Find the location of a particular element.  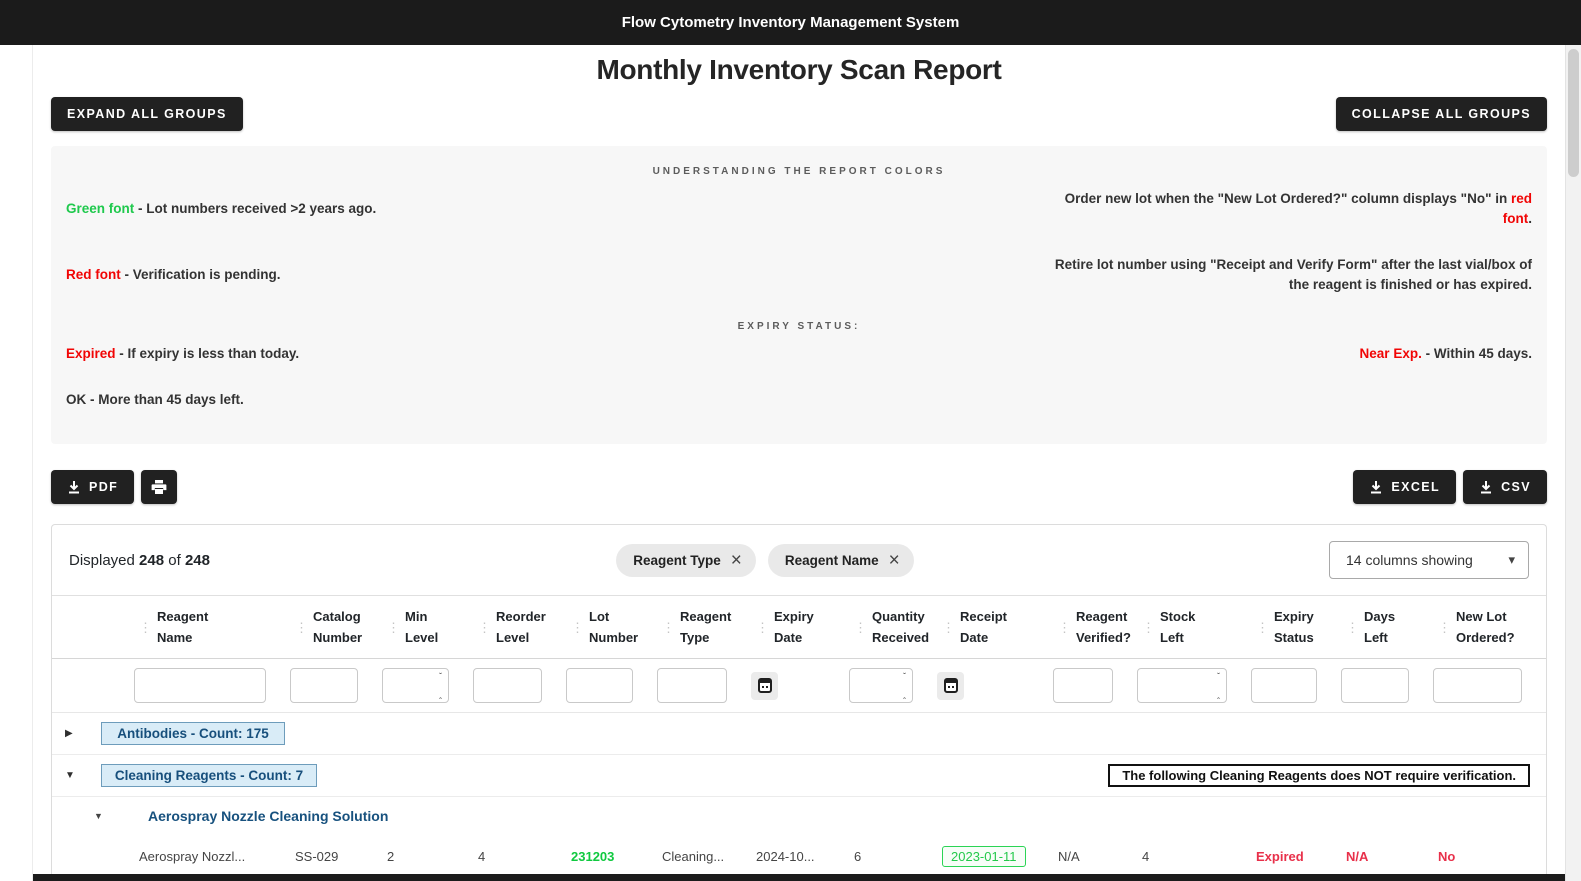

column-header-reagent-name: ⋮ Reagent Name is located at coordinates (204, 627).